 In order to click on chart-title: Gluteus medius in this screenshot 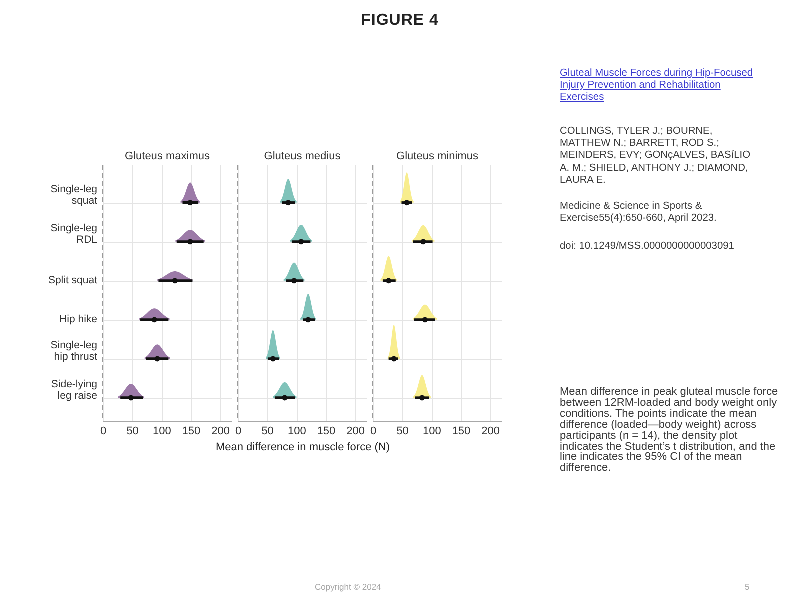, I will do `click(303, 156)`.